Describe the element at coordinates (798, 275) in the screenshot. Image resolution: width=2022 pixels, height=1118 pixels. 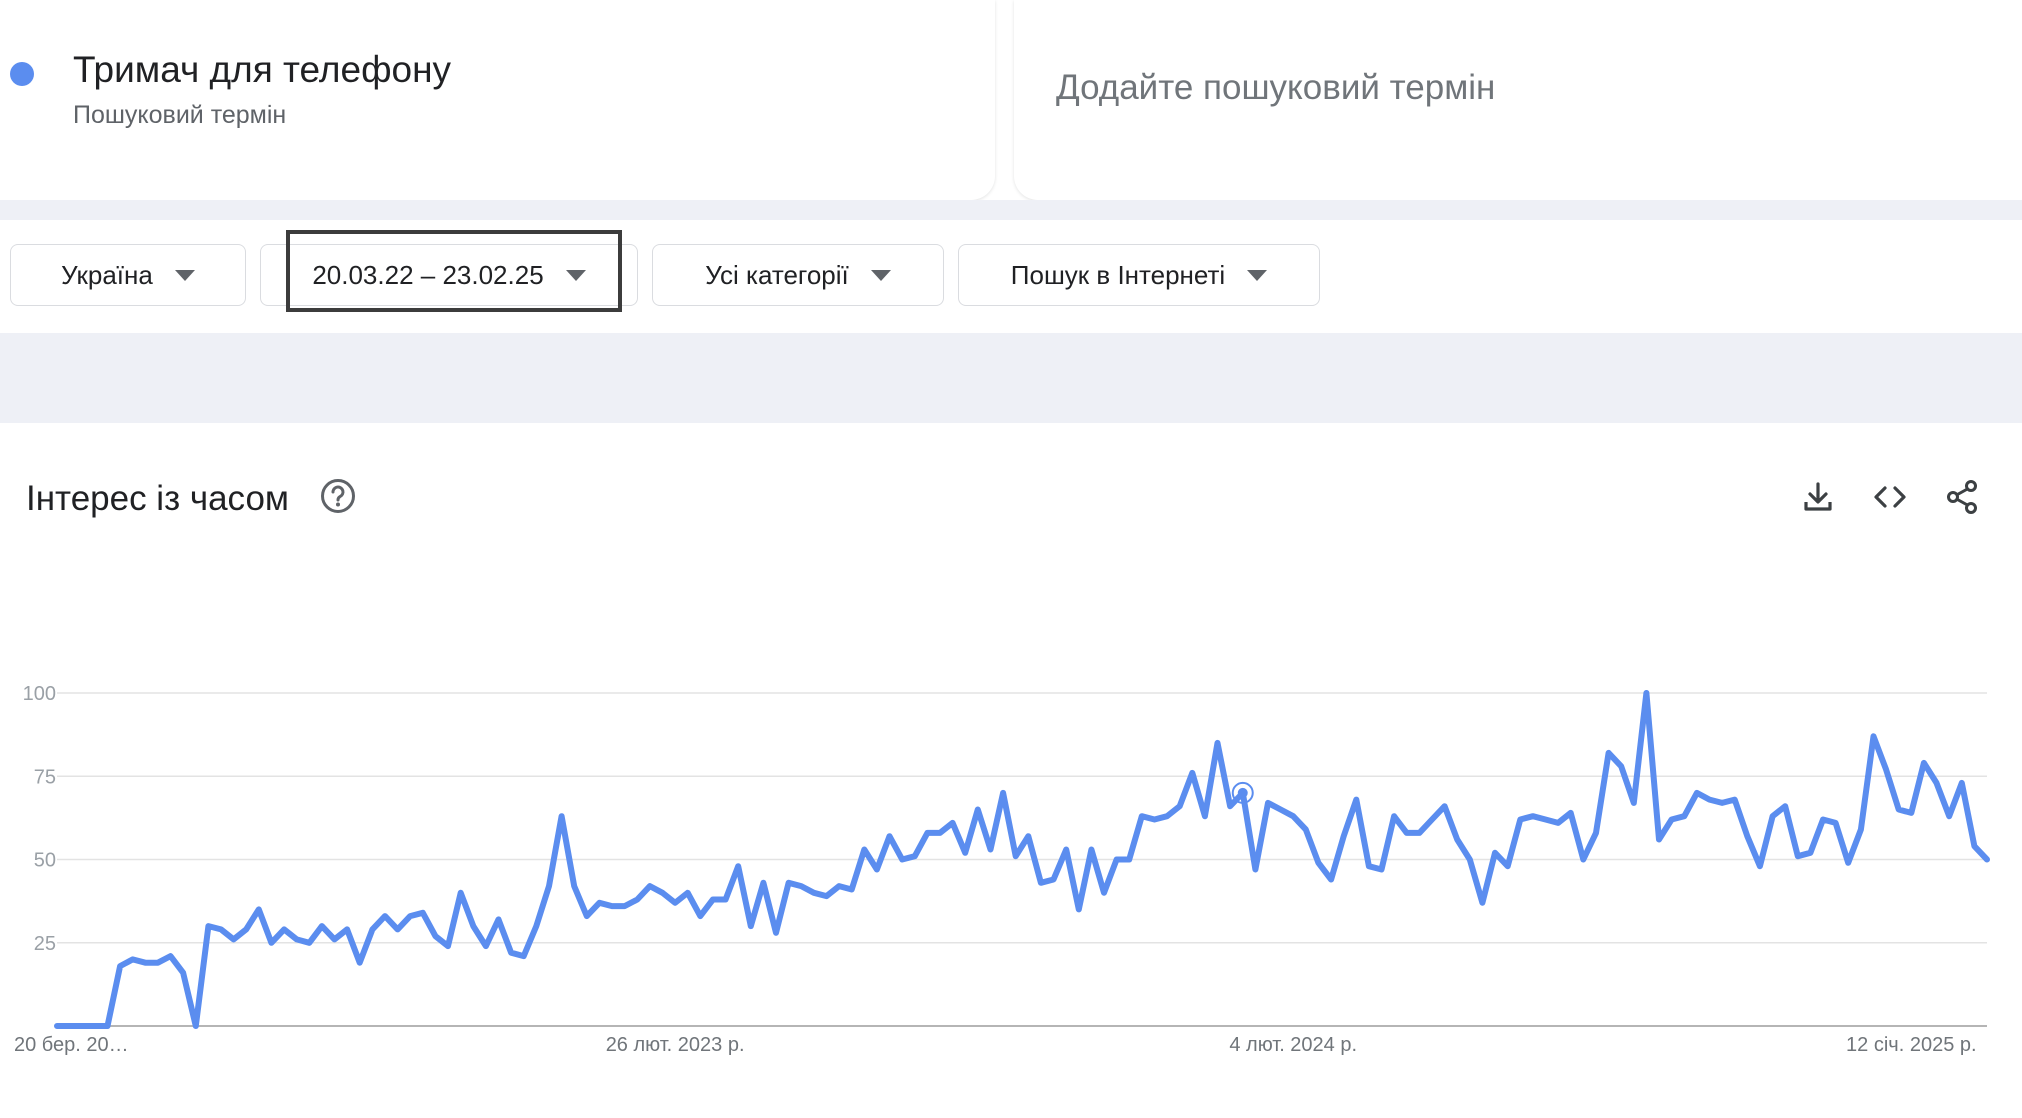
I see `category-dropdown: Усі категорії` at that location.